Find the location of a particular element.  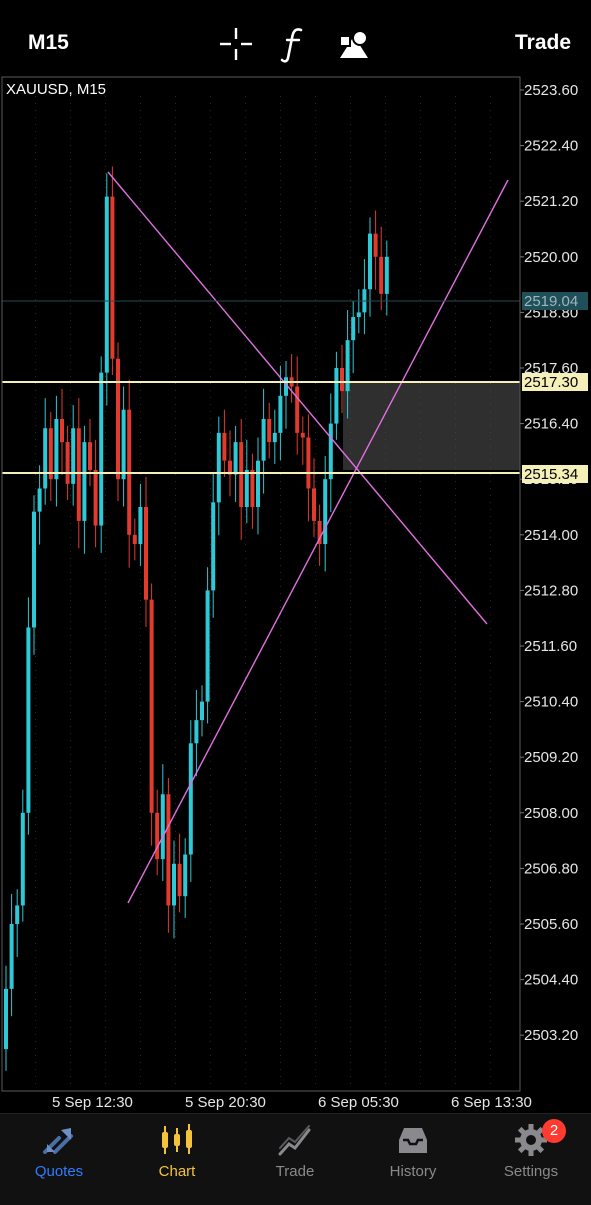

crosshair-icon is located at coordinates (236, 44).